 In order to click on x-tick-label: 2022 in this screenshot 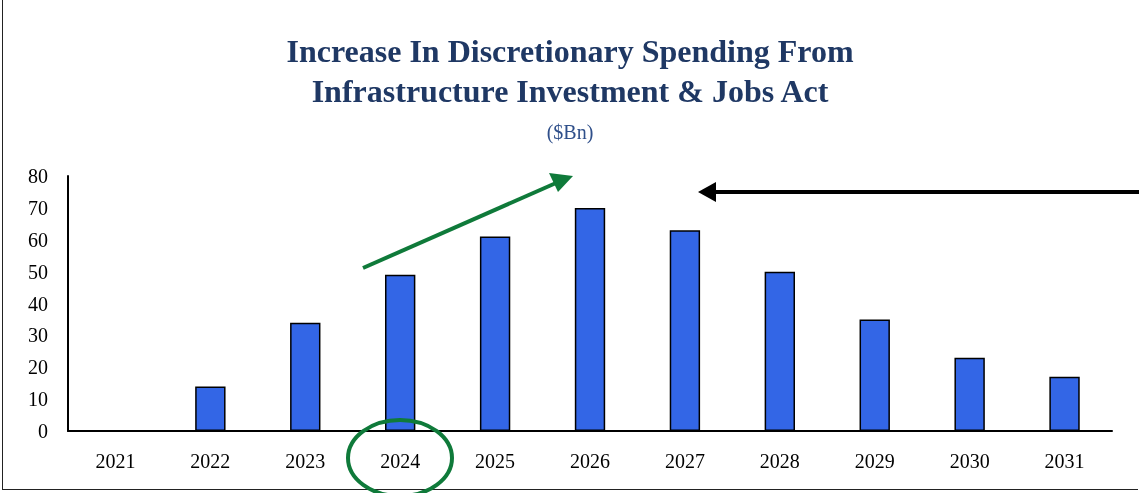, I will do `click(210, 461)`.